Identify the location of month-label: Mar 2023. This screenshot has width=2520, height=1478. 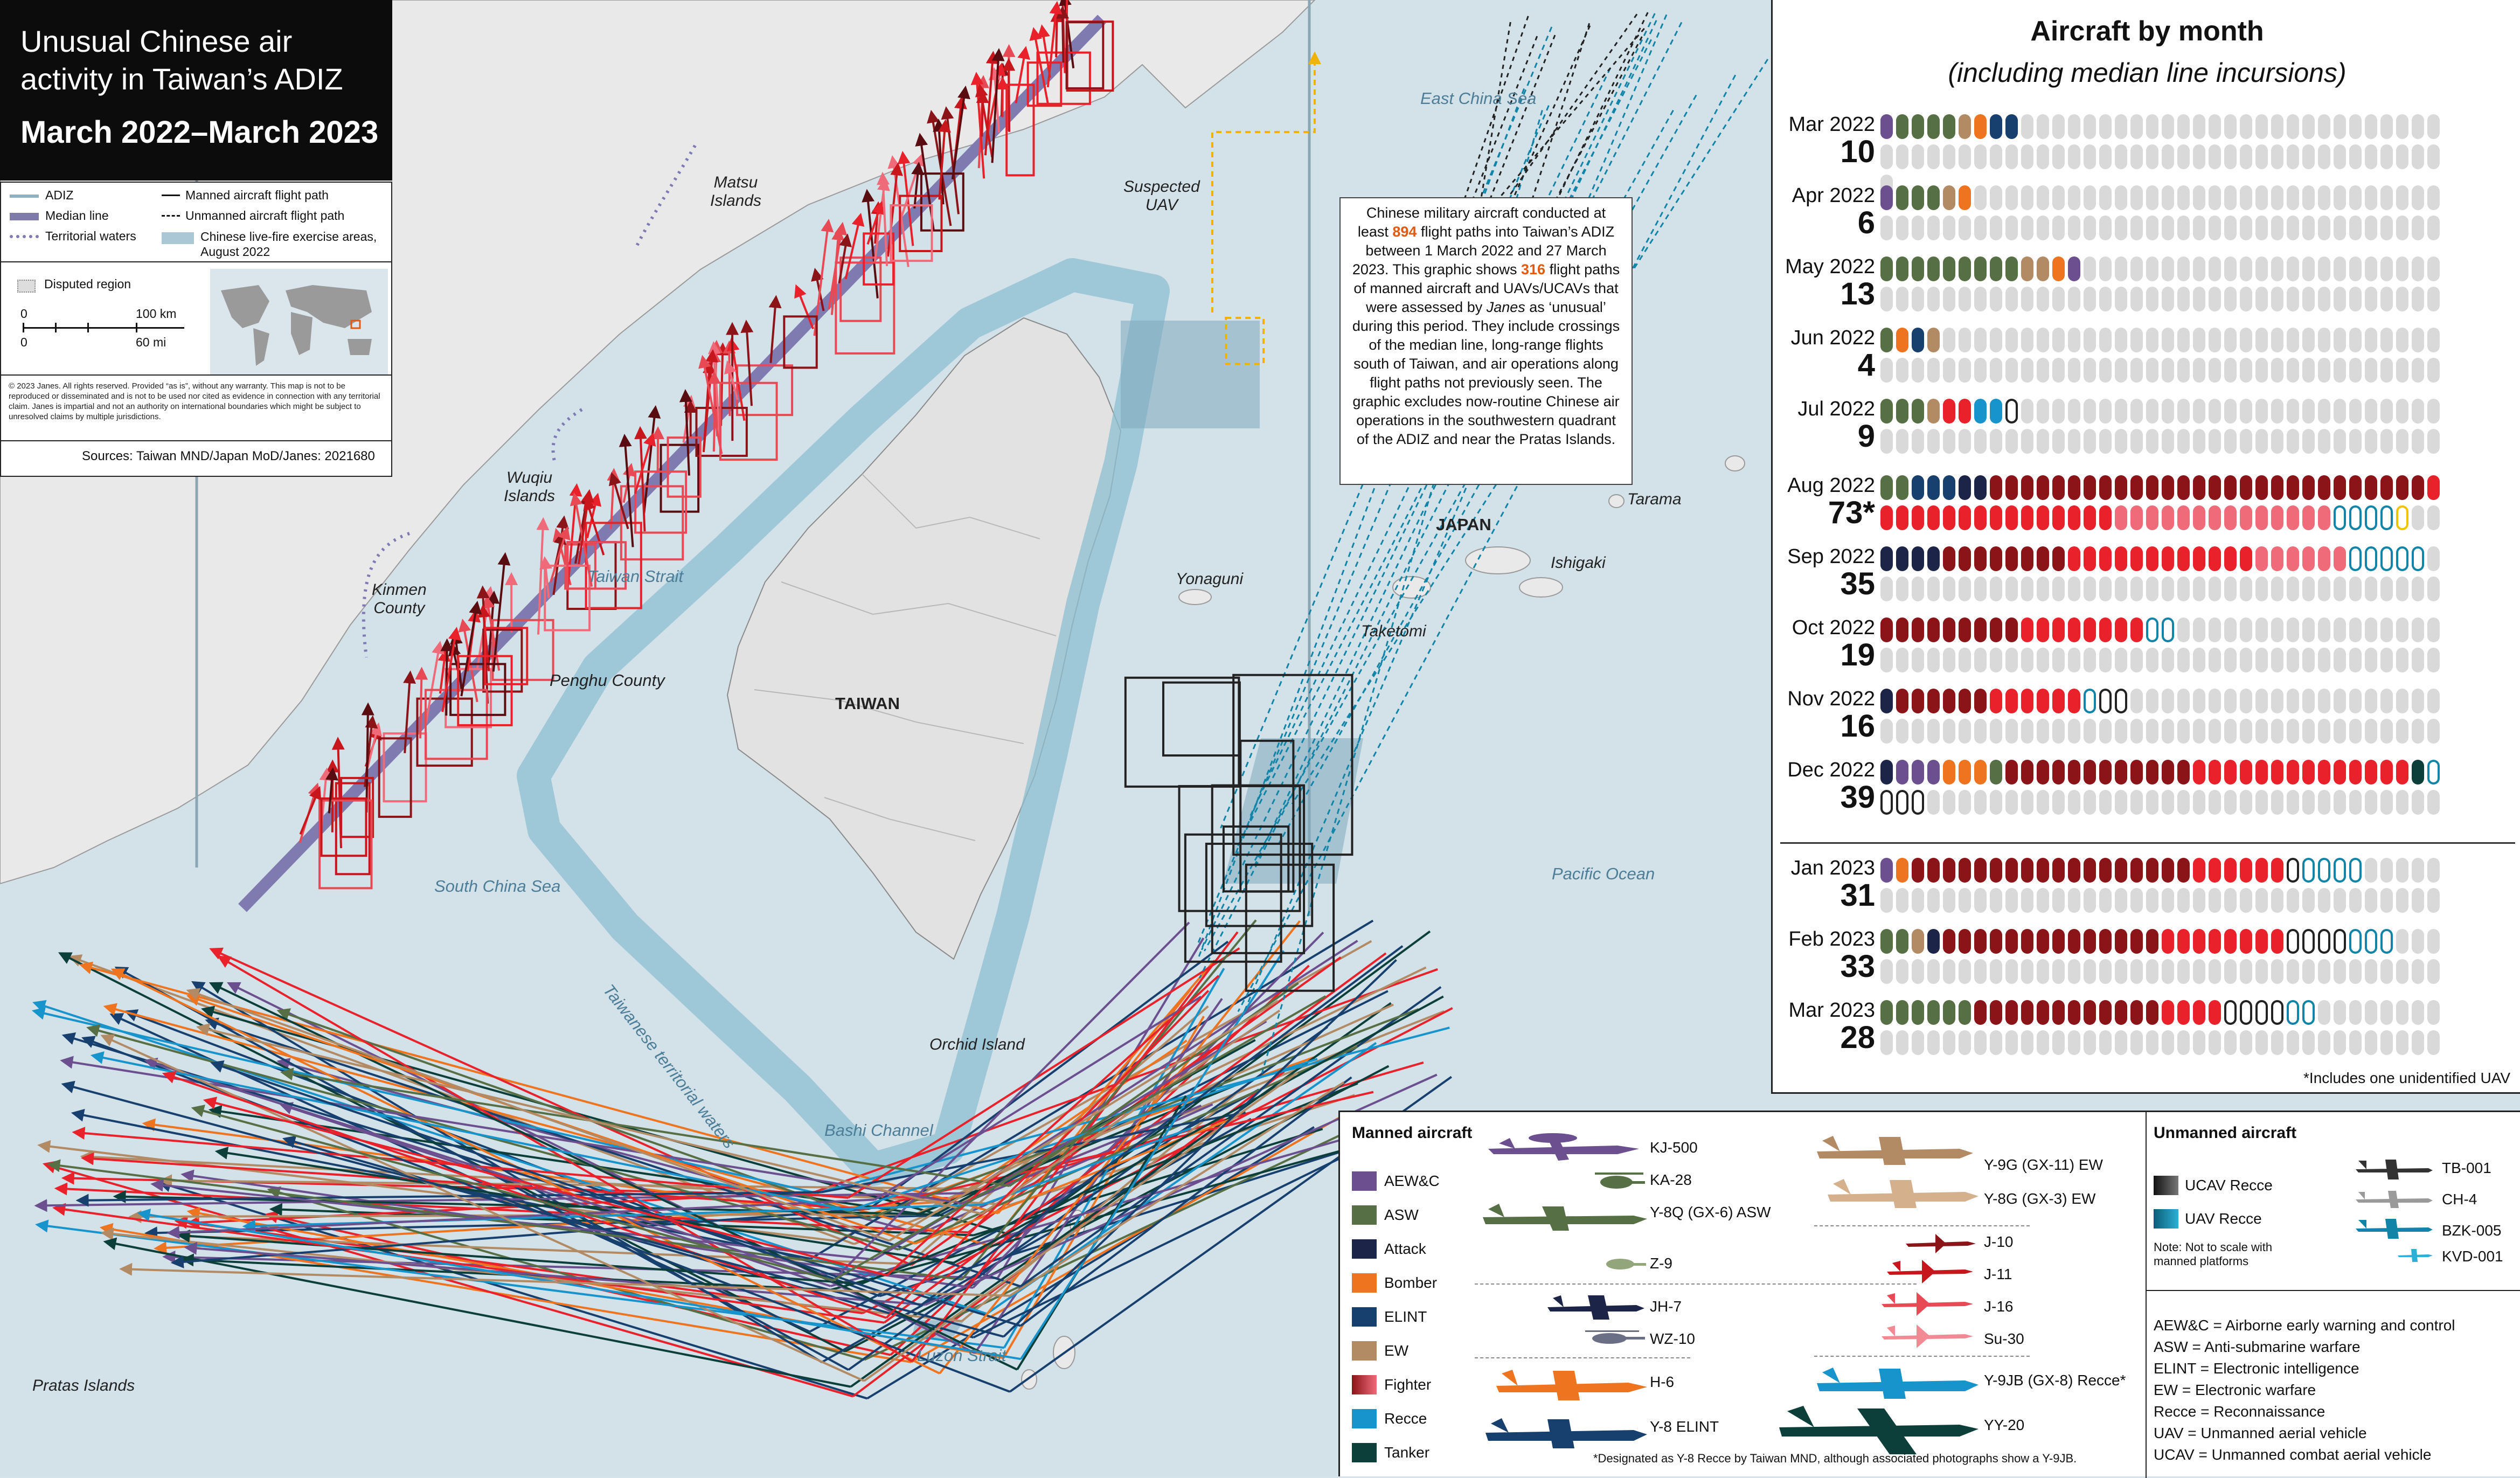
(1824, 1011).